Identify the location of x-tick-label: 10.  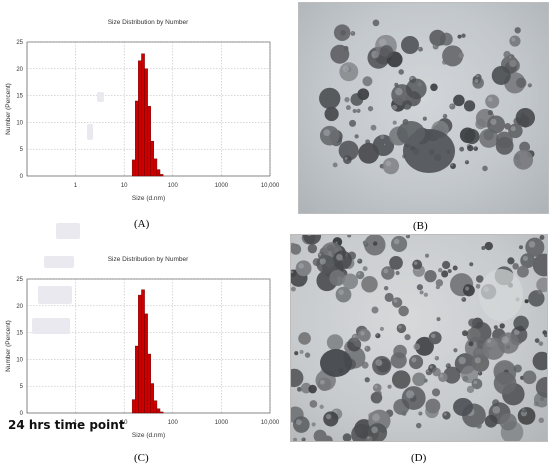
(124, 423).